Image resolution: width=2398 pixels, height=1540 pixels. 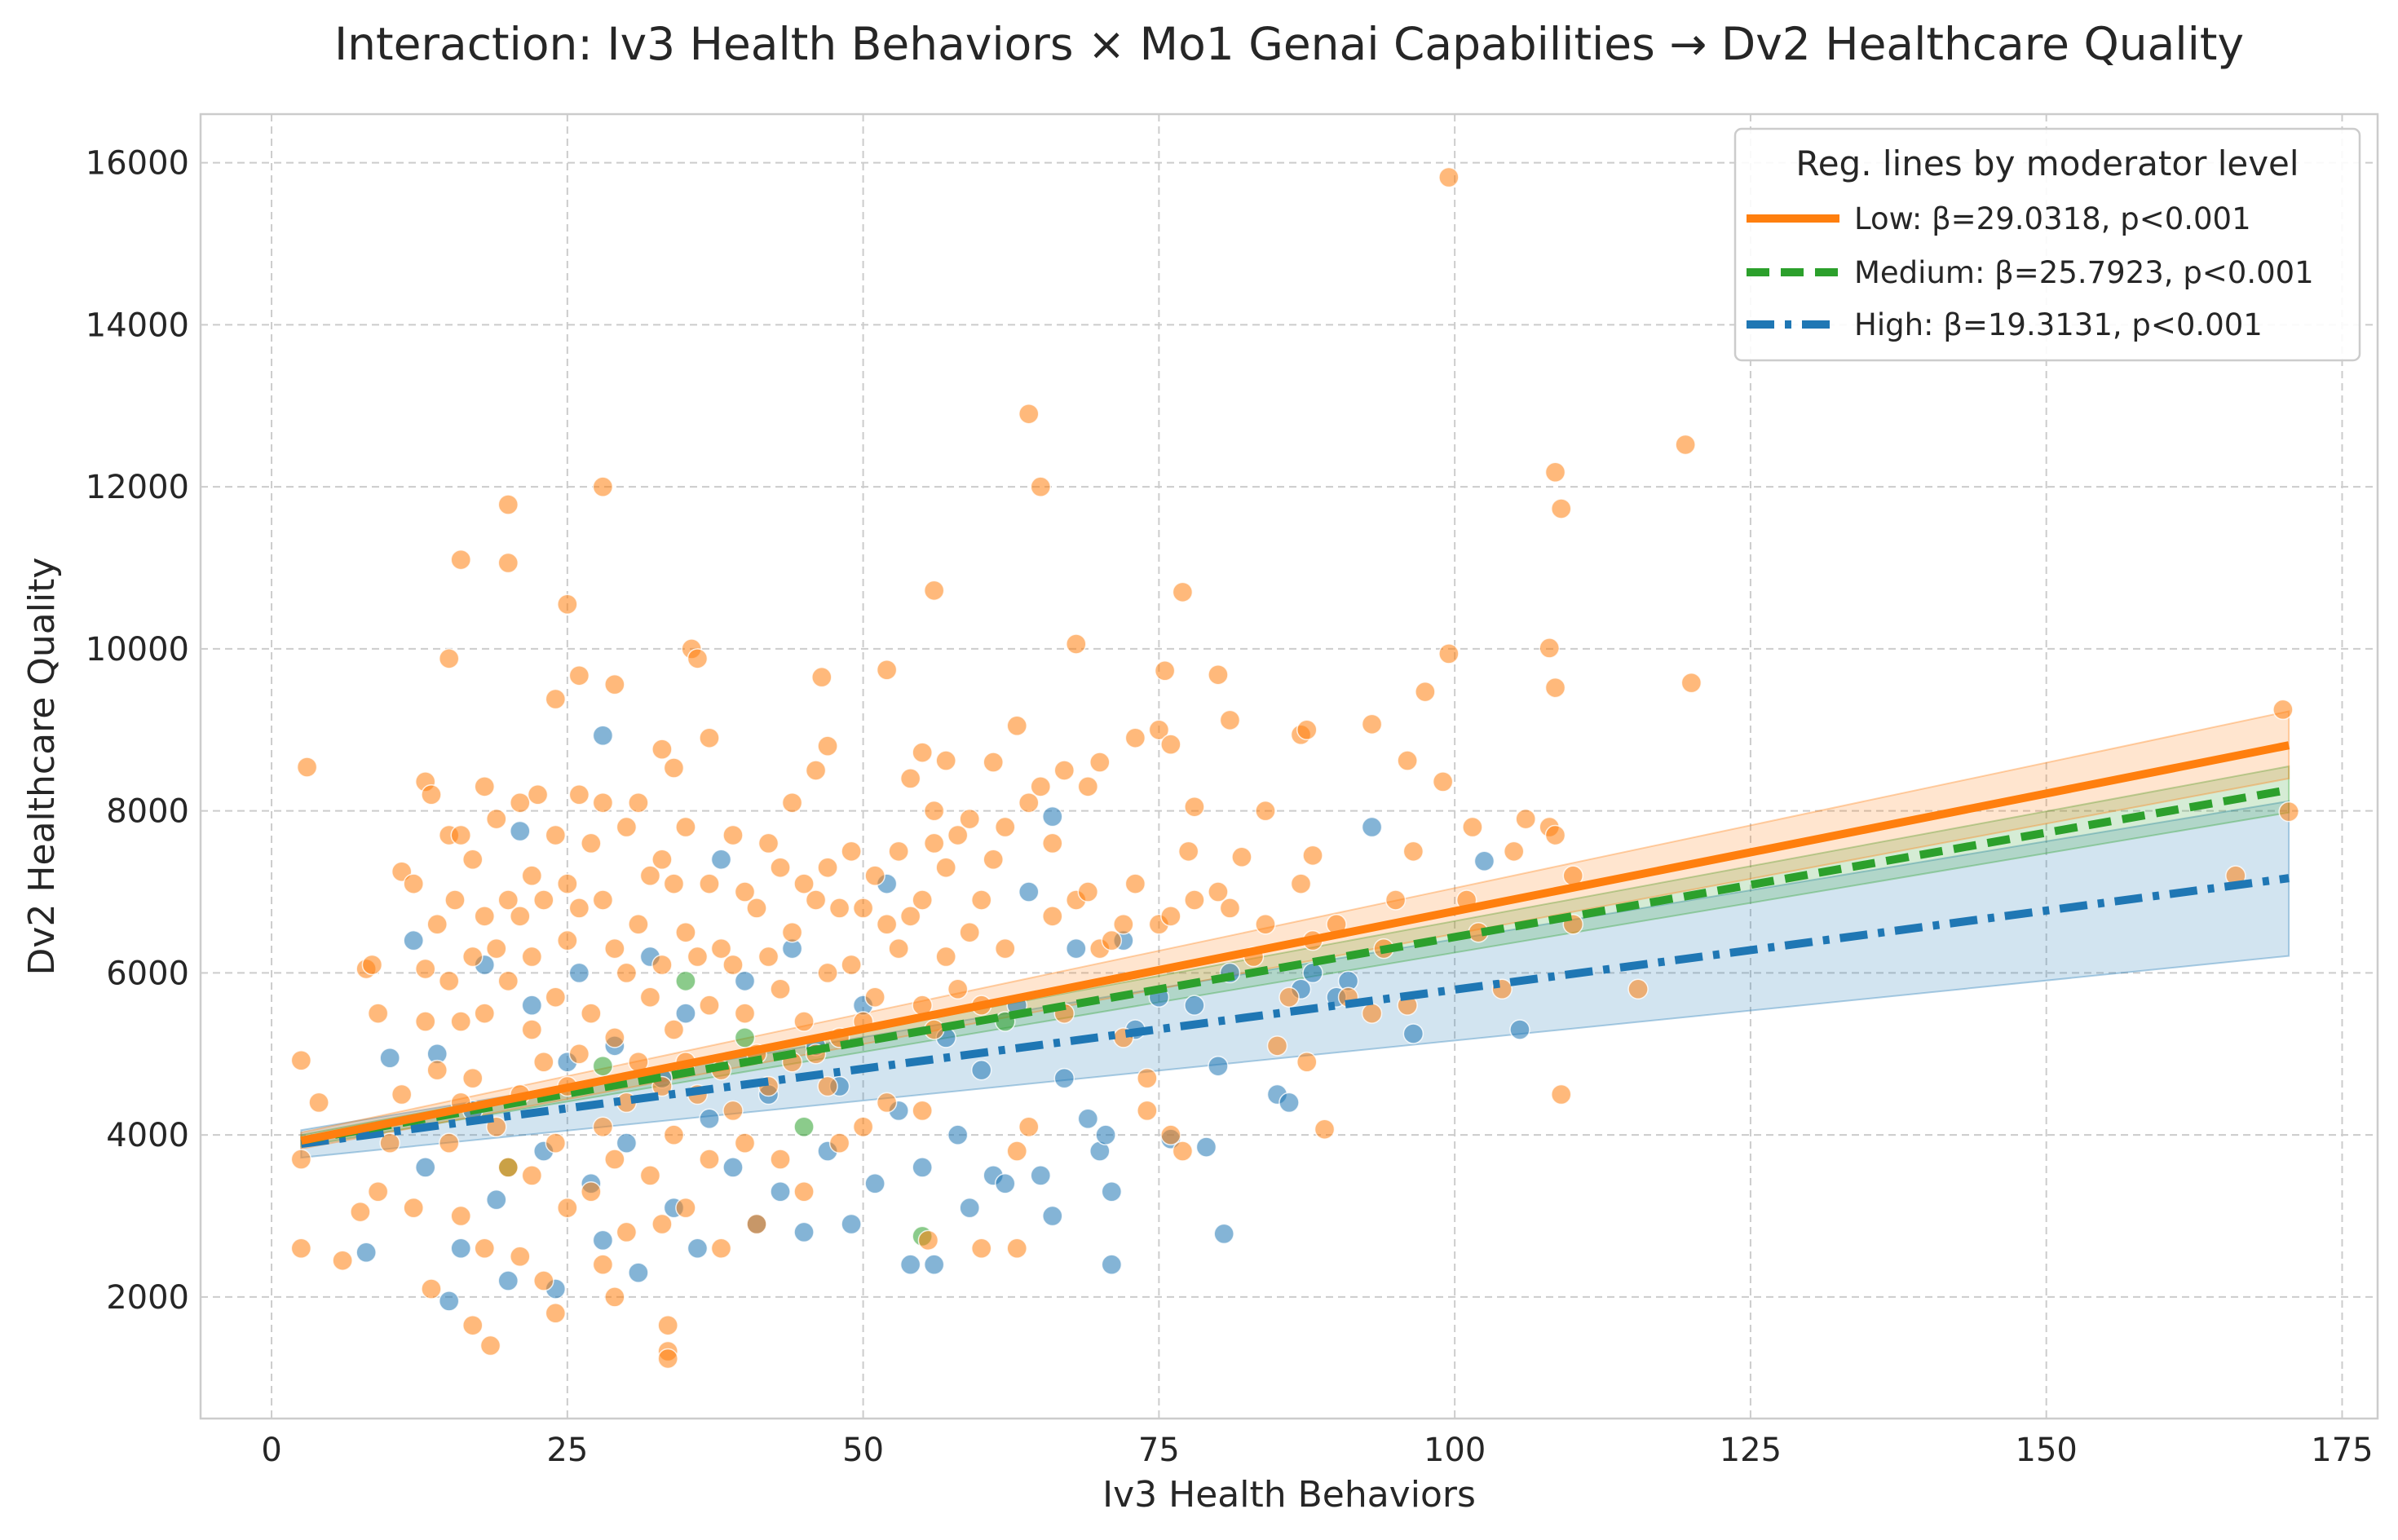 What do you see at coordinates (2084, 272) in the screenshot?
I see `legend-entry-medium: Medium: β=25.7923, p<0.001` at bounding box center [2084, 272].